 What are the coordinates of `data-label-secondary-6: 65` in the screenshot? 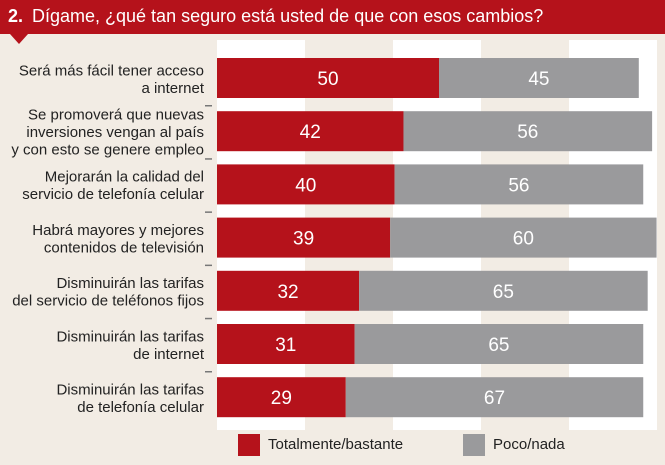 It's located at (498, 345).